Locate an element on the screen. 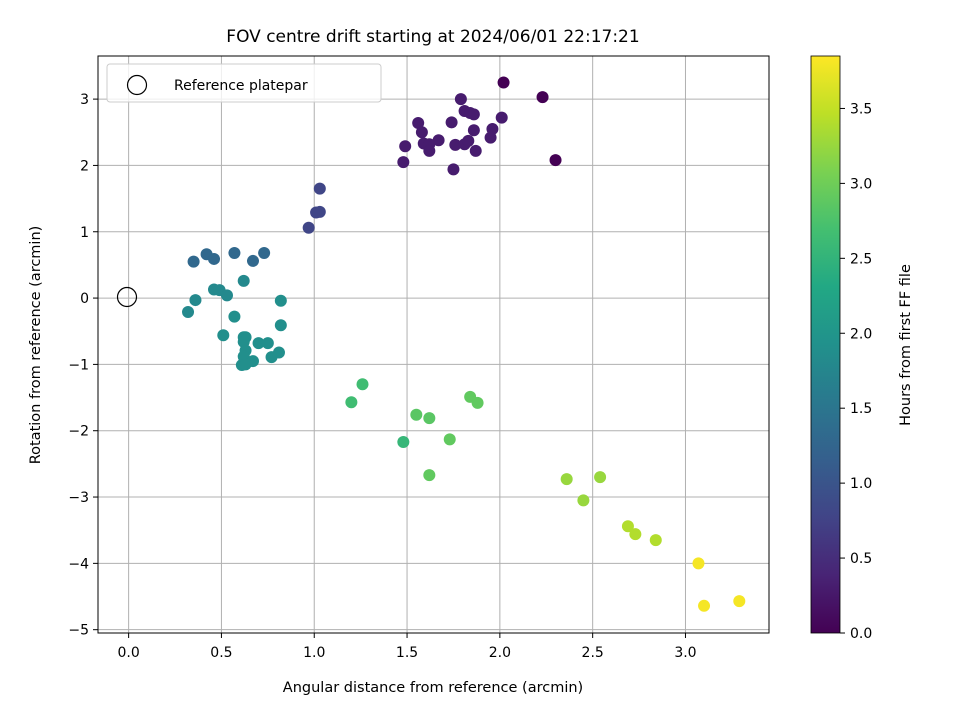 This screenshot has height=720, width=960. y-tick-label: 2 is located at coordinates (84, 166).